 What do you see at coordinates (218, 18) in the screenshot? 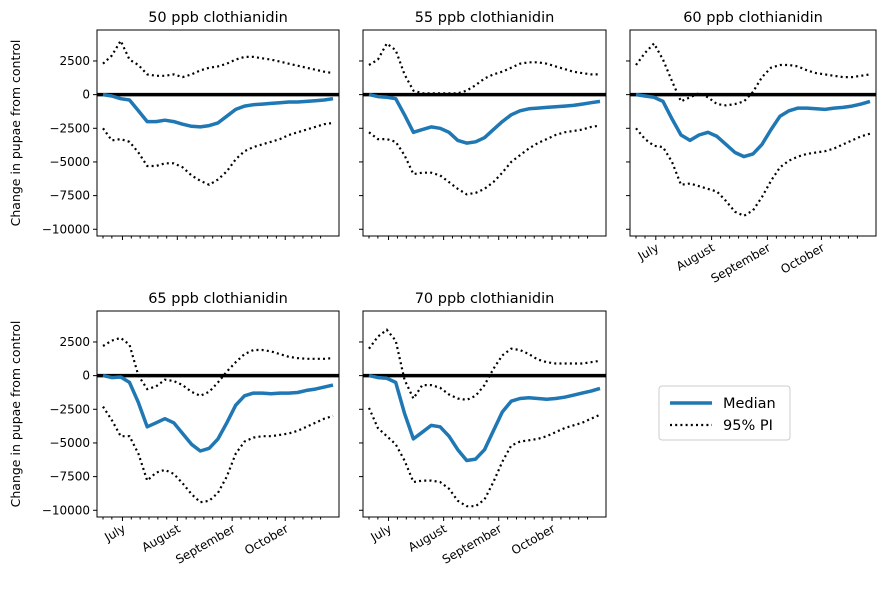
I see `panel-title: 50 ppb clothianidin` at bounding box center [218, 18].